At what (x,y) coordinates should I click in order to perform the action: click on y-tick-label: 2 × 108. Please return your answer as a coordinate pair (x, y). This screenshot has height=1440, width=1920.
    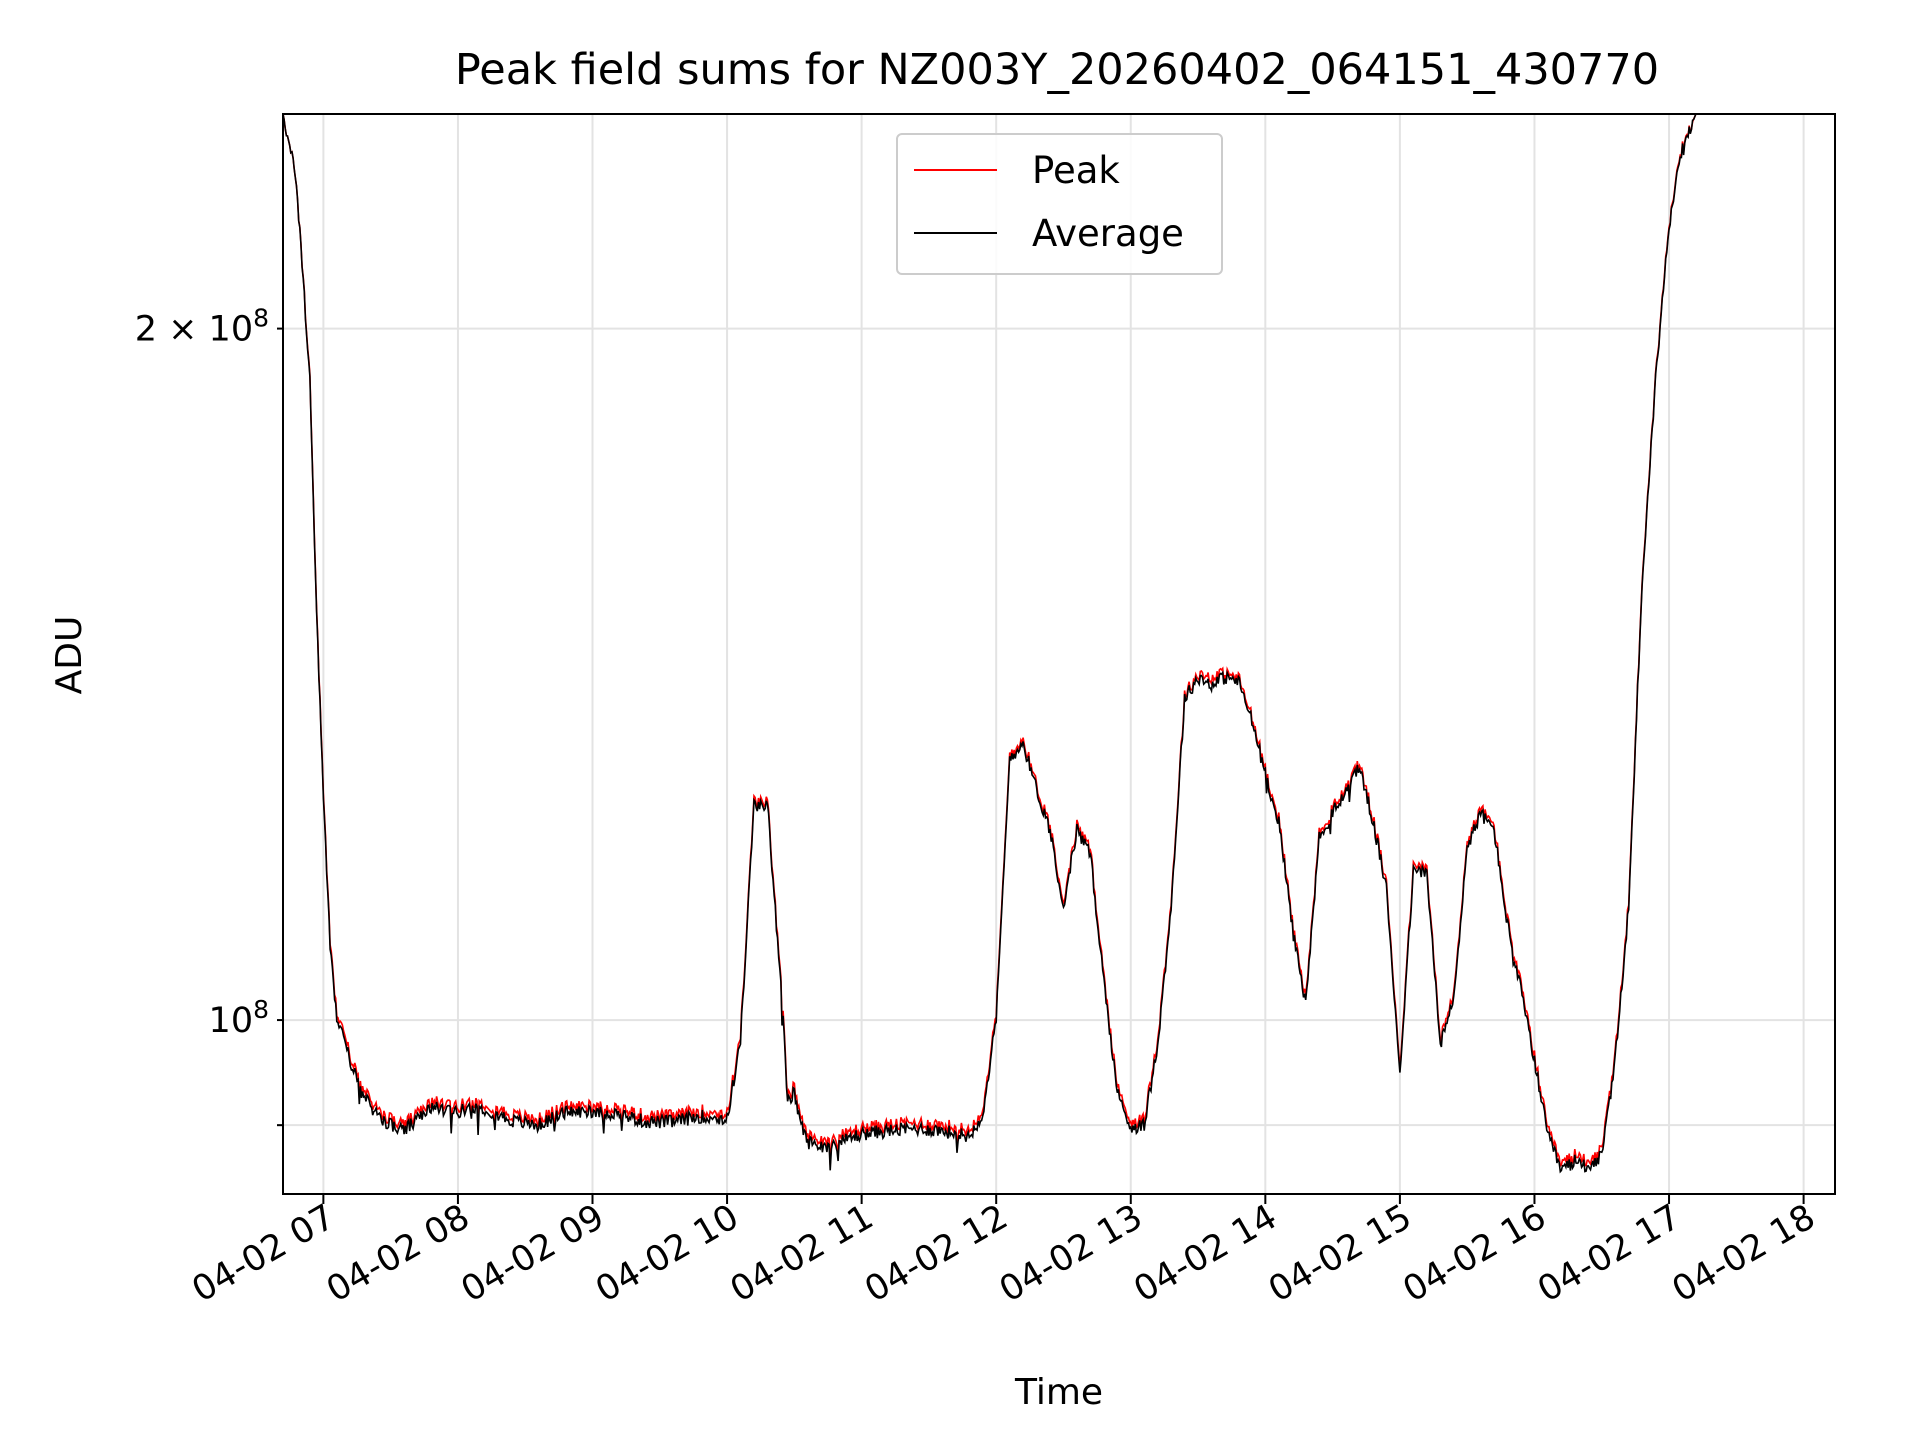
    Looking at the image, I should click on (202, 327).